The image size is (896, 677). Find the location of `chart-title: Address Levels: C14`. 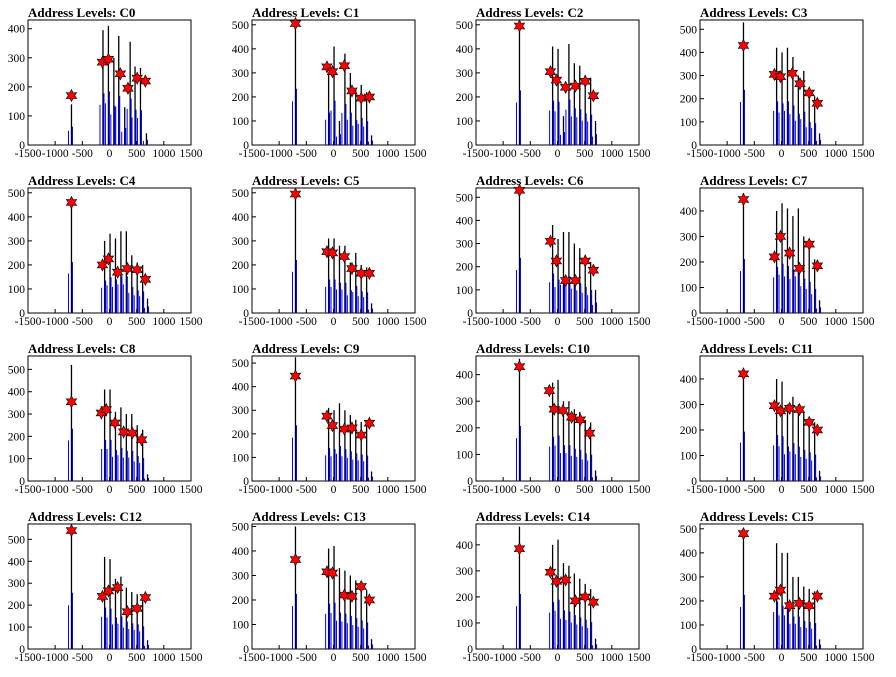

chart-title: Address Levels: C14 is located at coordinates (533, 516).